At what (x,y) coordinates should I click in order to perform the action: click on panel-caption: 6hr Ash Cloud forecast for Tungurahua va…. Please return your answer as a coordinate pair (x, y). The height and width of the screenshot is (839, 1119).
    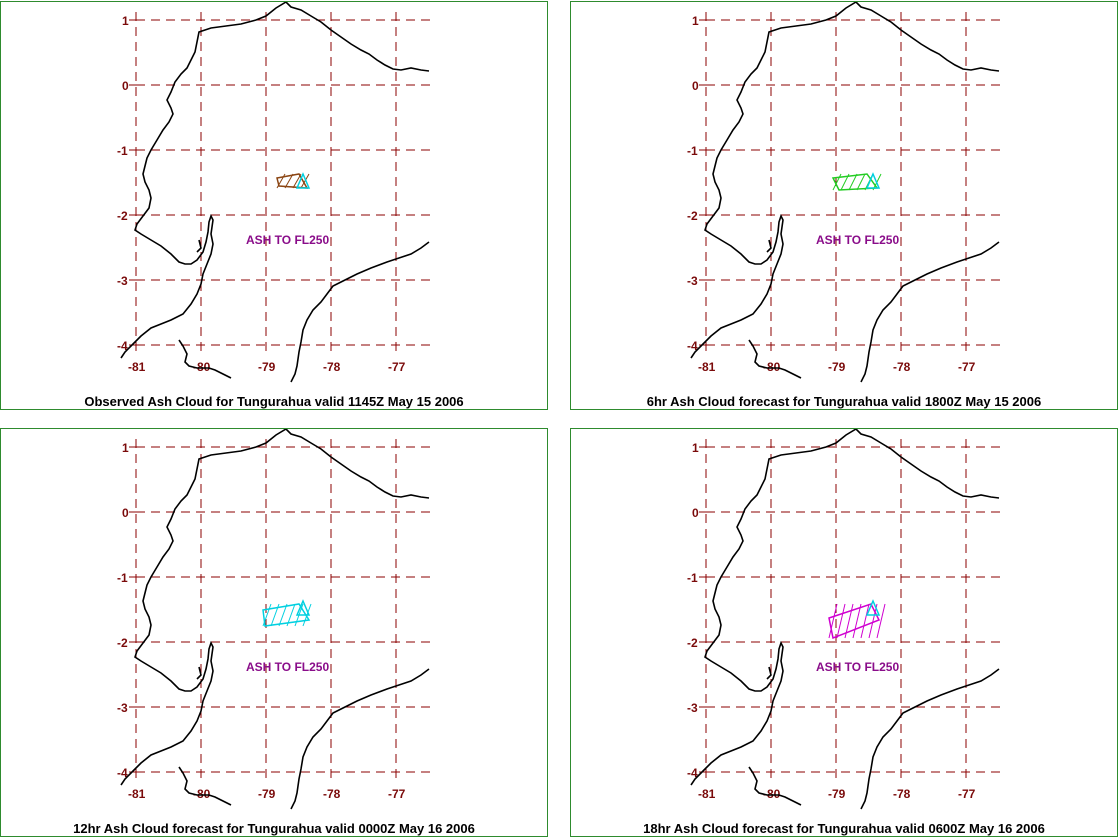
    Looking at the image, I should click on (844, 401).